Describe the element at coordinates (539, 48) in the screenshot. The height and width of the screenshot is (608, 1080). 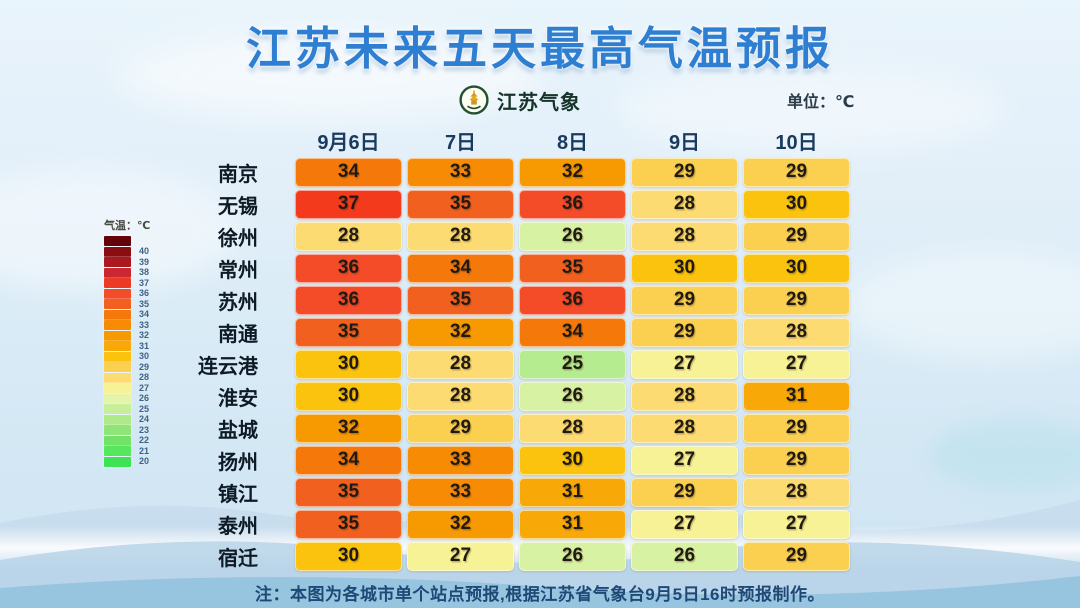
I see `page-title: 江苏未来五天最高气温预报` at that location.